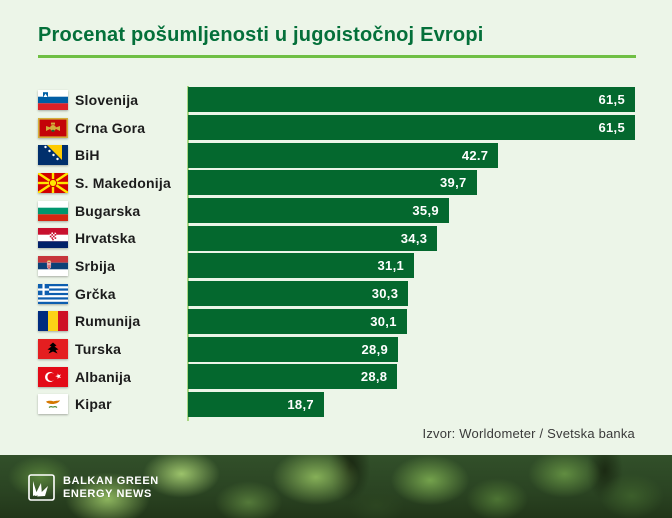  I want to click on bar: 30,1, so click(297, 321).